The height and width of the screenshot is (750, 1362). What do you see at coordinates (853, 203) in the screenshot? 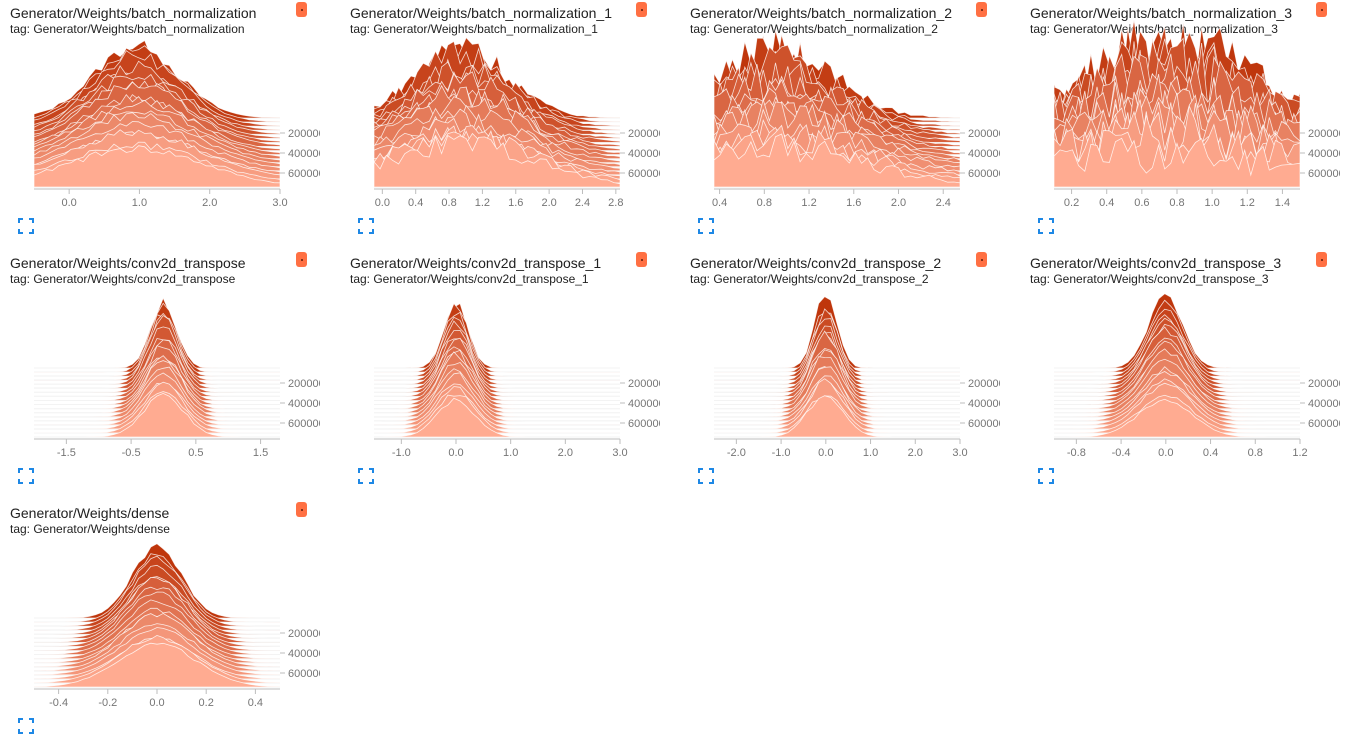
I see `x-tick-label: 1.6` at bounding box center [853, 203].